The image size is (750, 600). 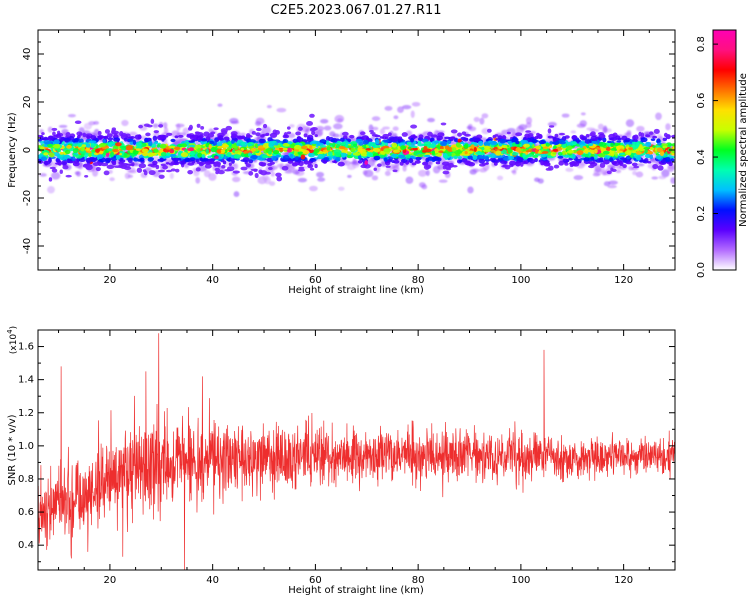 I want to click on spectrogram-heatmap, so click(x=356, y=149).